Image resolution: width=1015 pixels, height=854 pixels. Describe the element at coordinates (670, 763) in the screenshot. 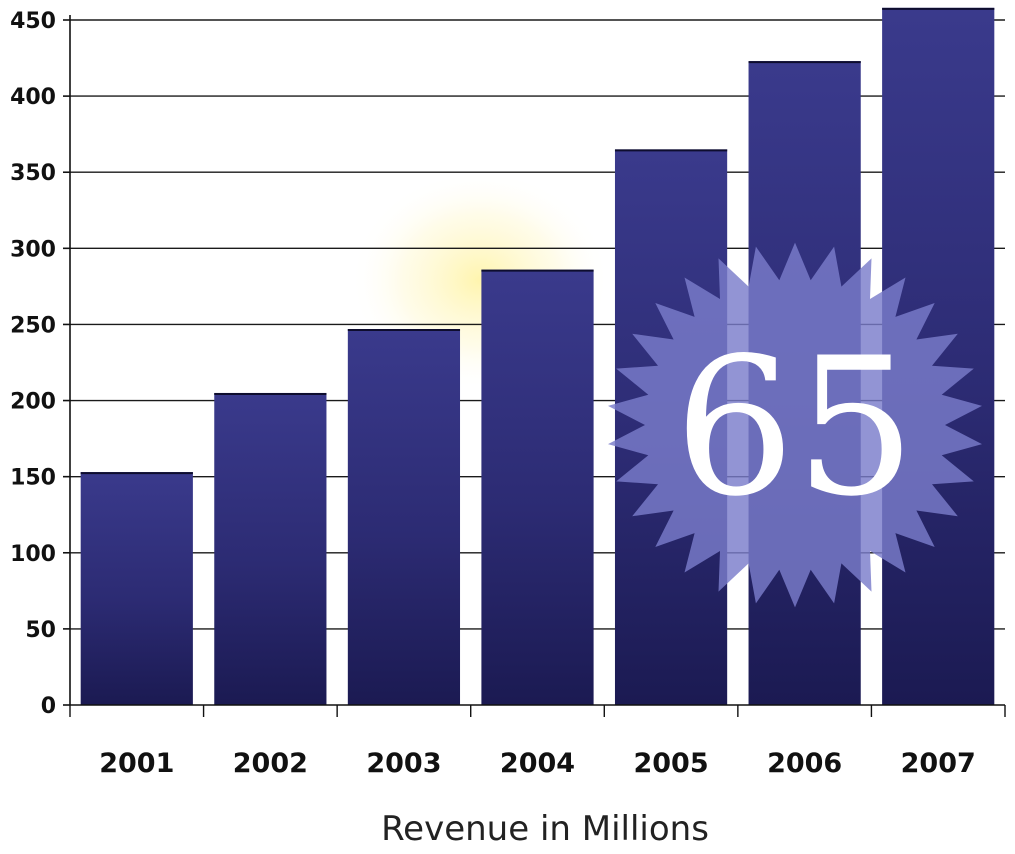

I see `x-tick-label: 2005` at that location.